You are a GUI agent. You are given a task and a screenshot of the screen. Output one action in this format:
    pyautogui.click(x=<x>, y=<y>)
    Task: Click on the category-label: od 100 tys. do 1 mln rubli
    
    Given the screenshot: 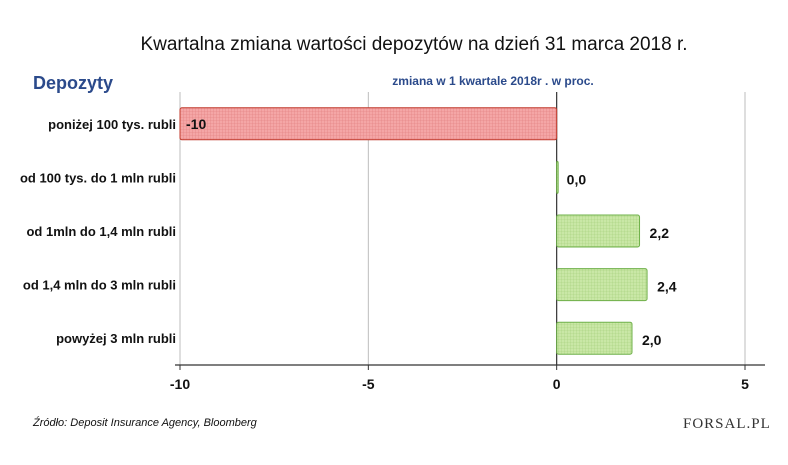 What is the action you would take?
    pyautogui.click(x=98, y=177)
    